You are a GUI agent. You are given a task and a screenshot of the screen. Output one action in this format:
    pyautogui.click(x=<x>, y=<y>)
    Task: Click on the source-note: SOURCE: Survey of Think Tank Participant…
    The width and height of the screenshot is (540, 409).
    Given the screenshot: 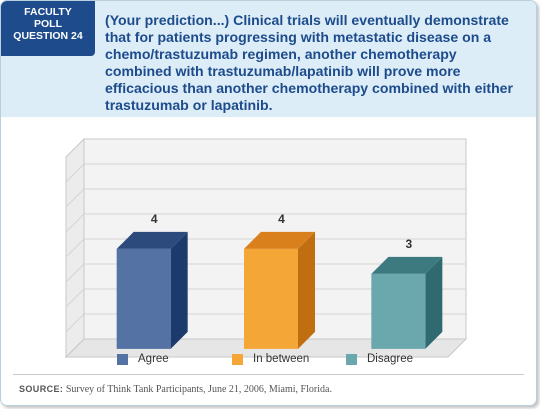 What is the action you would take?
    pyautogui.click(x=175, y=389)
    